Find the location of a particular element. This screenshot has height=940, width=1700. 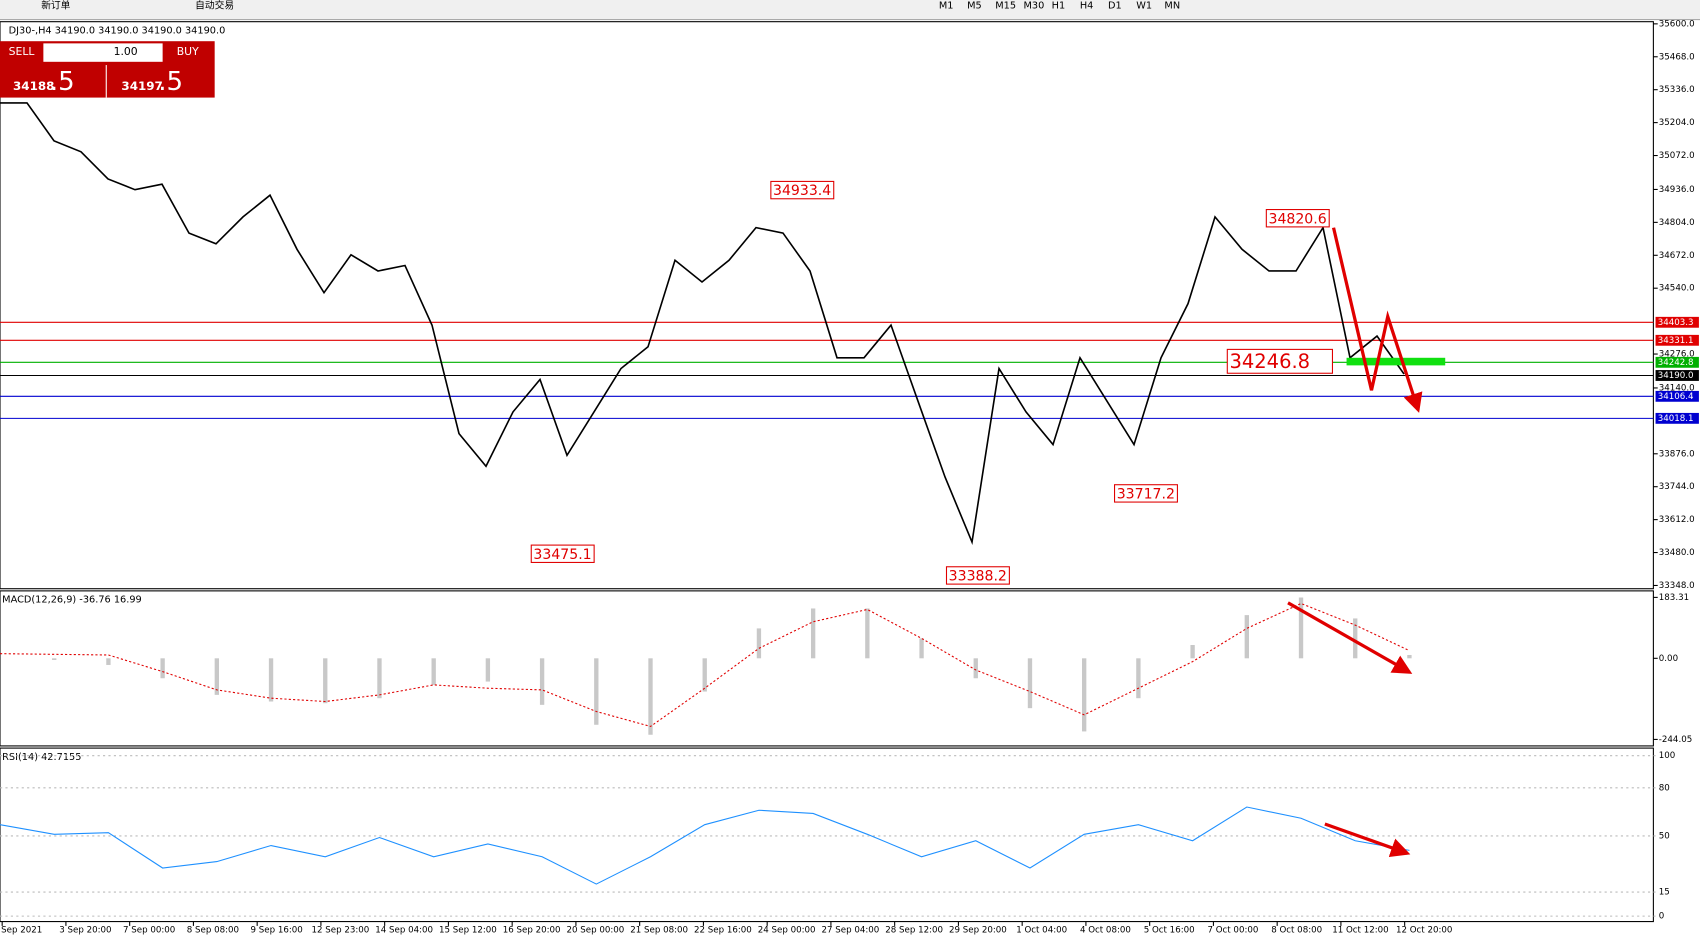

price-annotation: 34933.4 is located at coordinates (802, 191).